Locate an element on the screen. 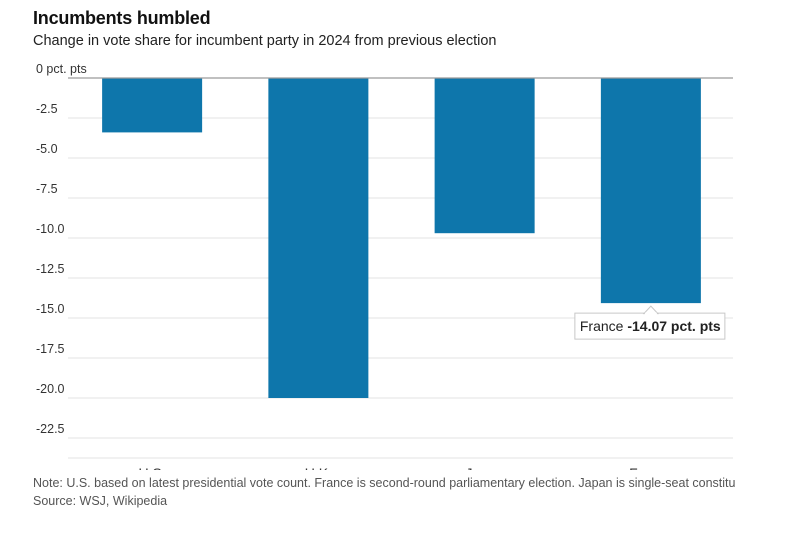 The height and width of the screenshot is (533, 812). tooltip-text: France -14.07 pct. pts is located at coordinates (650, 326).